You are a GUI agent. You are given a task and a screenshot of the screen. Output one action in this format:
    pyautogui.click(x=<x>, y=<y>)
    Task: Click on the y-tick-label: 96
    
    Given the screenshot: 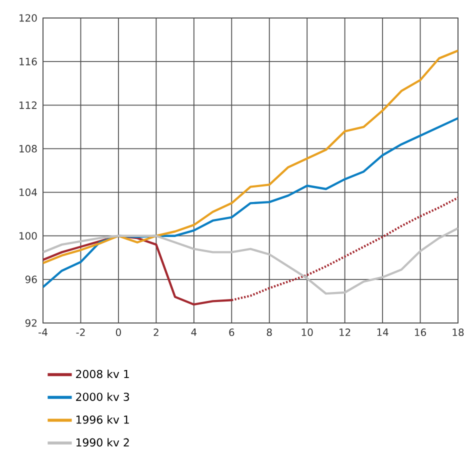 What is the action you would take?
    pyautogui.click(x=31, y=280)
    